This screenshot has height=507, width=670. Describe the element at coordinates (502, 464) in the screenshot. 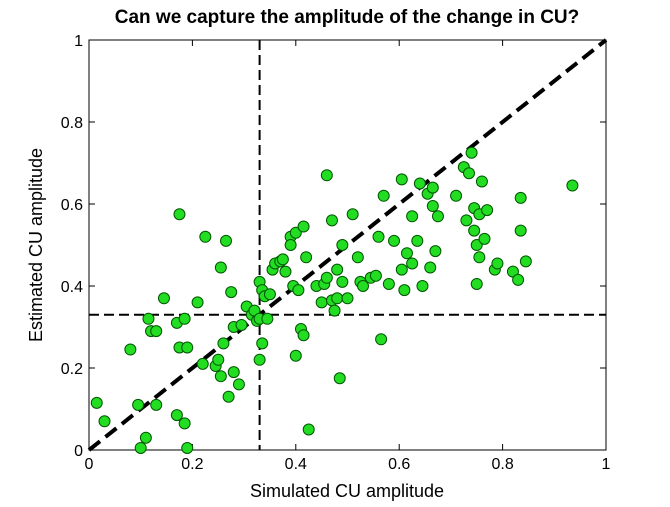

I see `x-tick-label: 0.8` at that location.